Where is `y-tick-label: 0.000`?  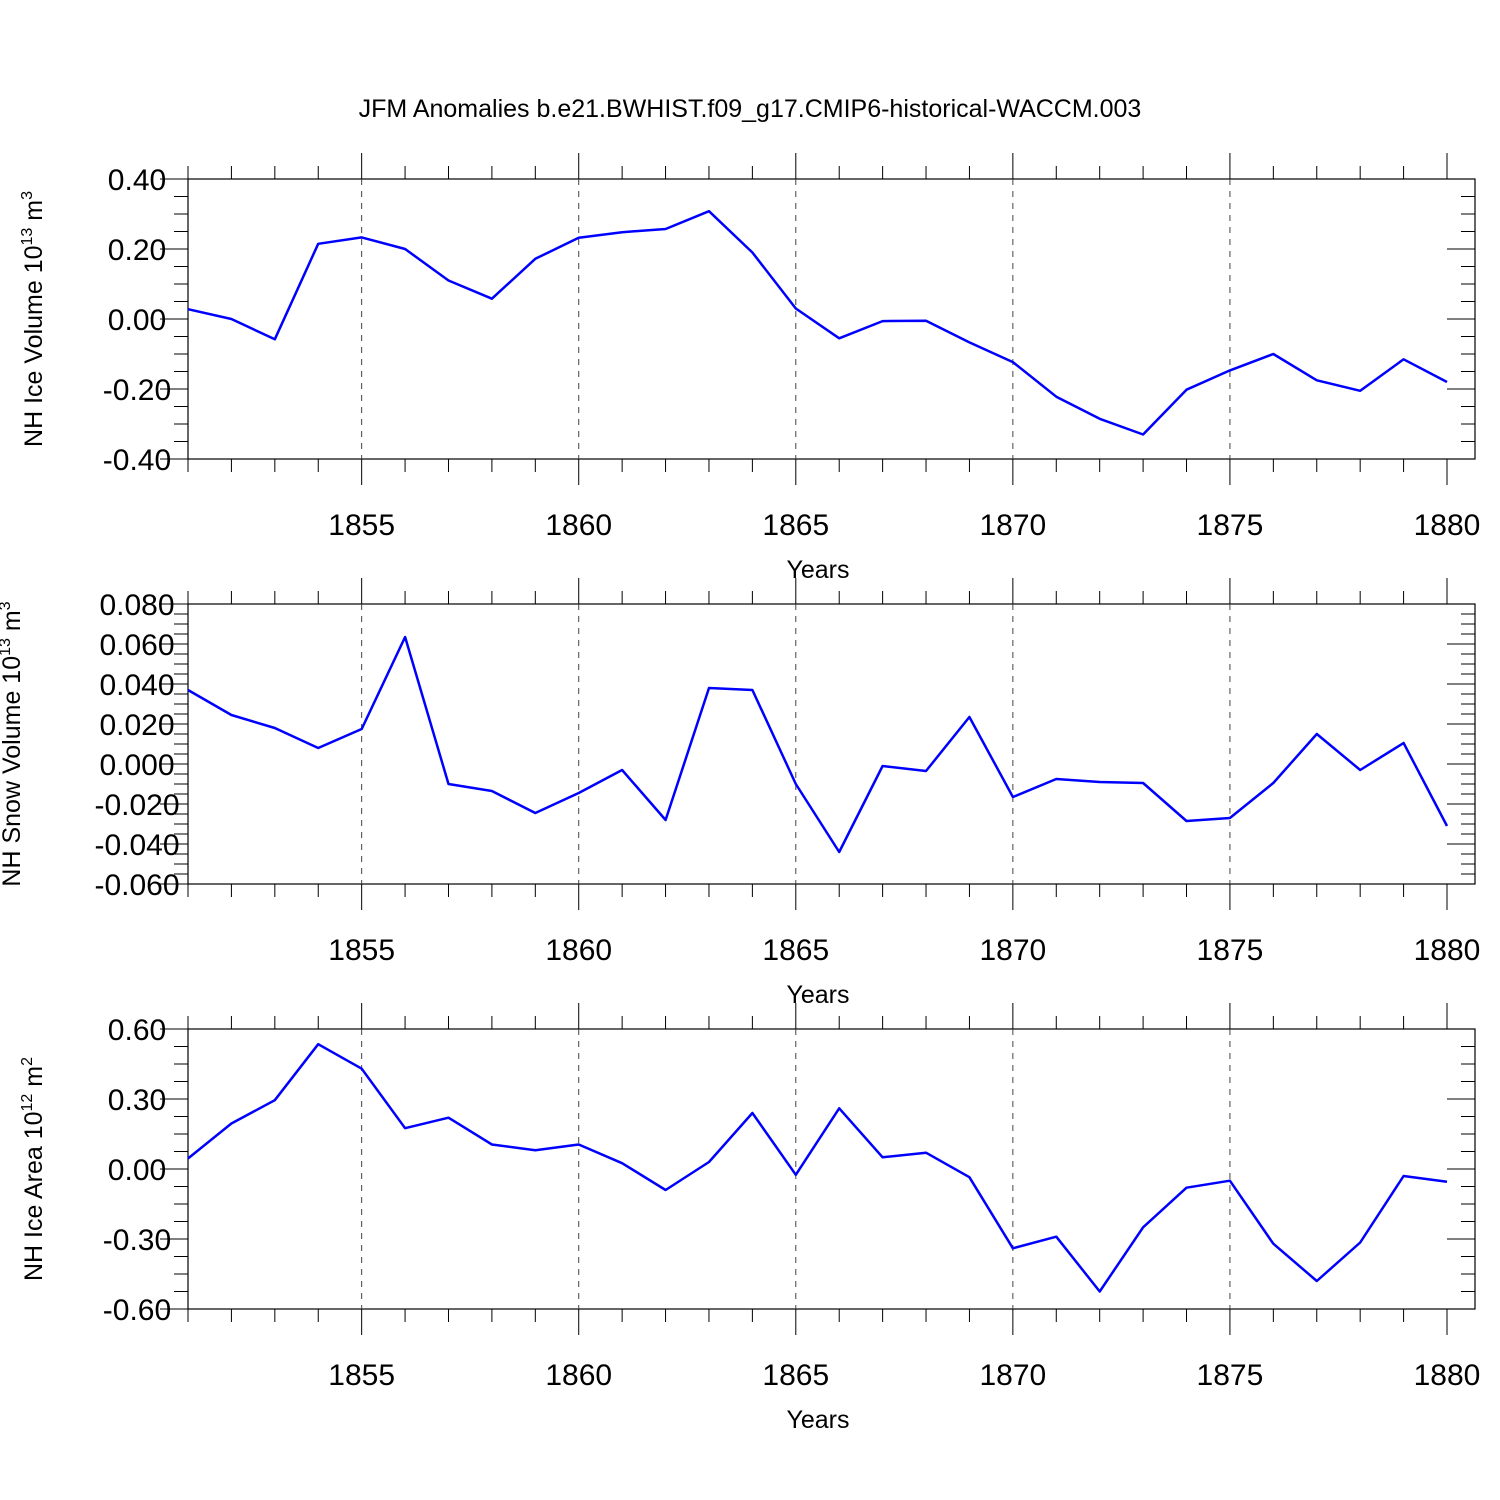
y-tick-label: 0.000 is located at coordinates (136, 765).